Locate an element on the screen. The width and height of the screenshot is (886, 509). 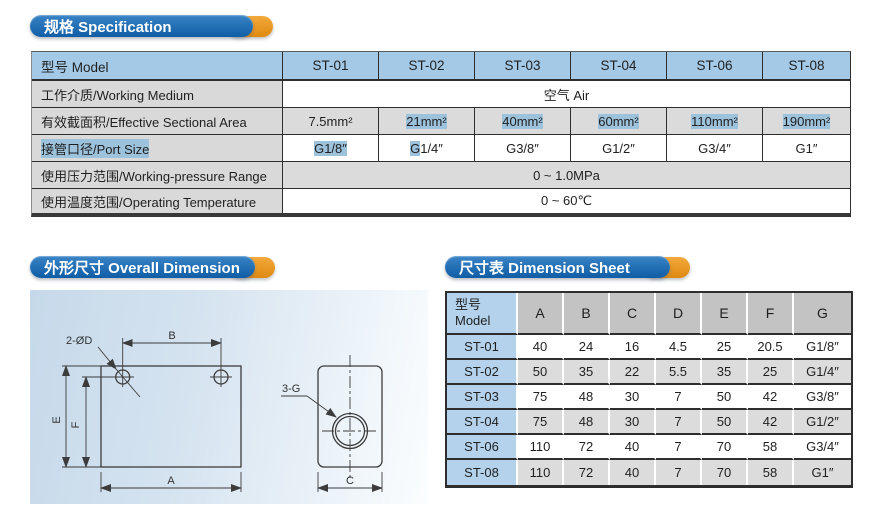
dim-label-e: E is located at coordinates (57, 419).